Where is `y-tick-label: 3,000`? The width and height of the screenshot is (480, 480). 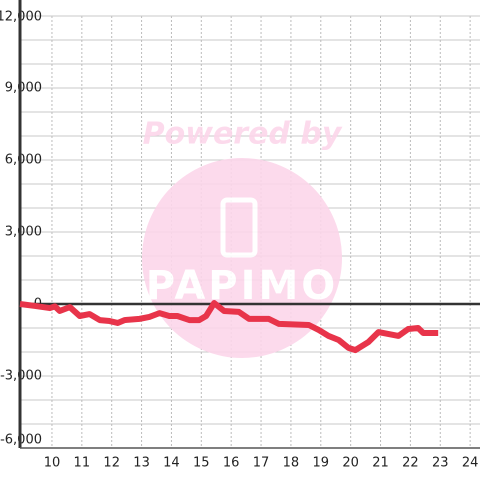
y-tick-label: 3,000 is located at coordinates (23, 232).